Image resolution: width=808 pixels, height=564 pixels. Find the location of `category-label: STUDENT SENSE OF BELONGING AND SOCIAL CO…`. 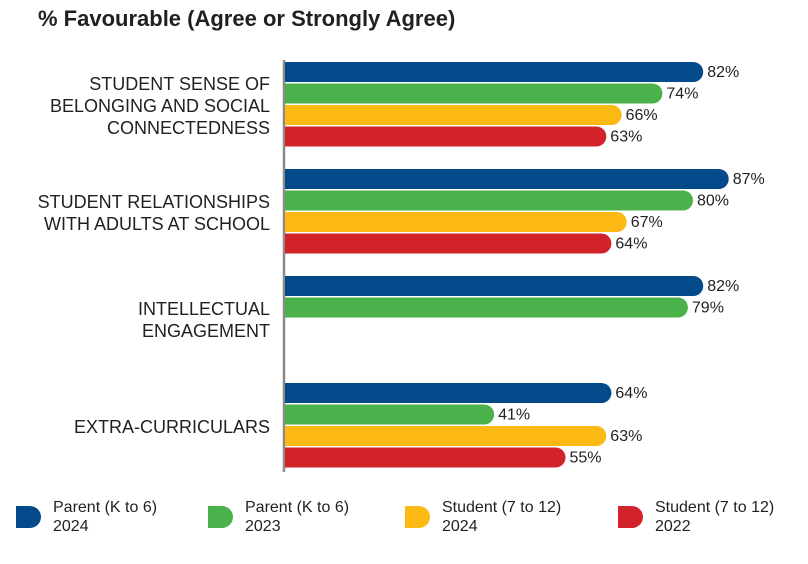

category-label: STUDENT SENSE OF BELONGING AND SOCIAL CO… is located at coordinates (159, 106).